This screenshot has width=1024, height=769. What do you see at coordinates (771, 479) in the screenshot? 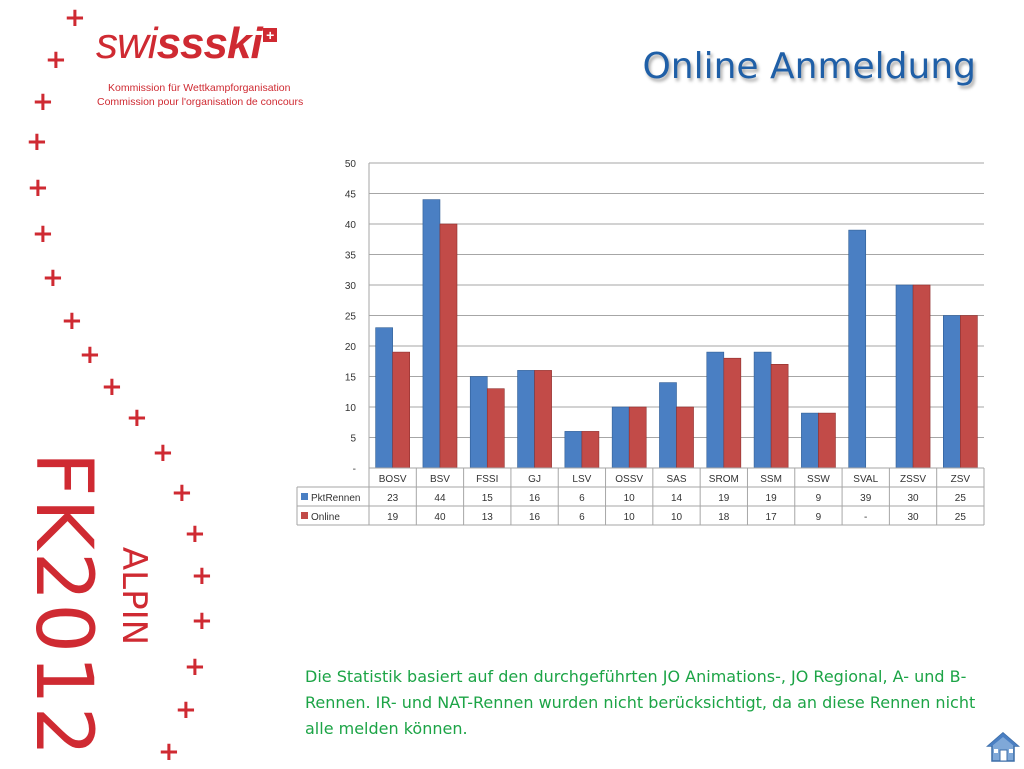
I see `x-category-label: SSM` at bounding box center [771, 479].